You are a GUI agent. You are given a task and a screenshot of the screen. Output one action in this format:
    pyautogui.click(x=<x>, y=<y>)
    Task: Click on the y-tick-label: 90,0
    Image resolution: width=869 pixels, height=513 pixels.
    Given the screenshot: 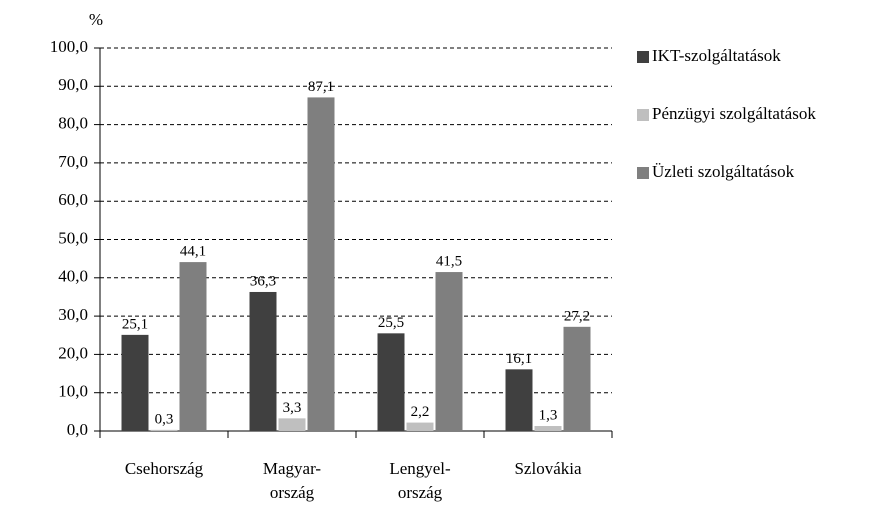 What is the action you would take?
    pyautogui.click(x=73, y=84)
    